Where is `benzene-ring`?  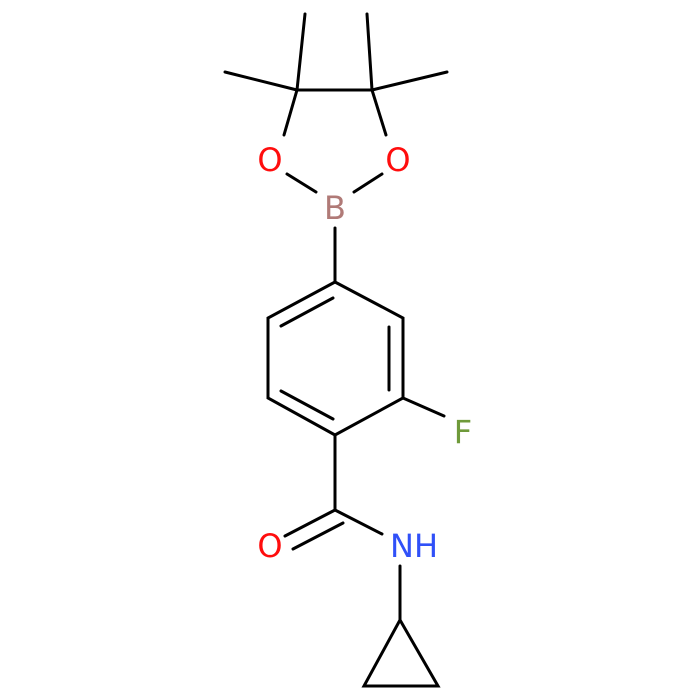 benzene-ring is located at coordinates (335, 358).